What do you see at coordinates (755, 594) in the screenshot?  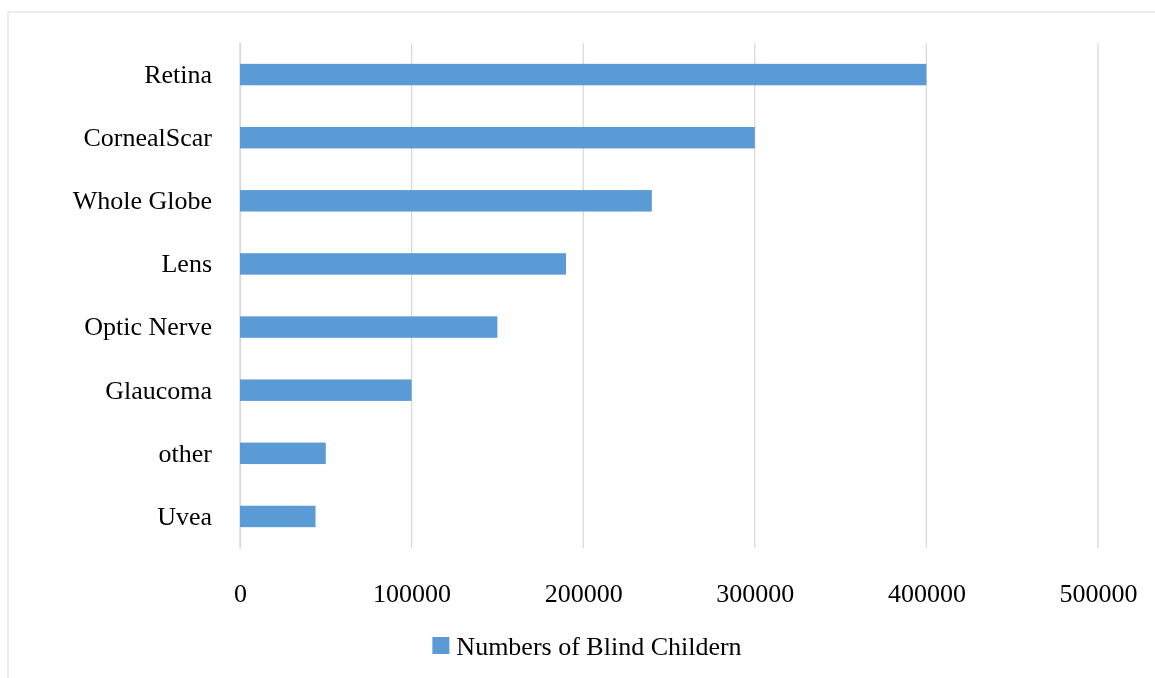 I see `x-tick-label: 300000` at bounding box center [755, 594].